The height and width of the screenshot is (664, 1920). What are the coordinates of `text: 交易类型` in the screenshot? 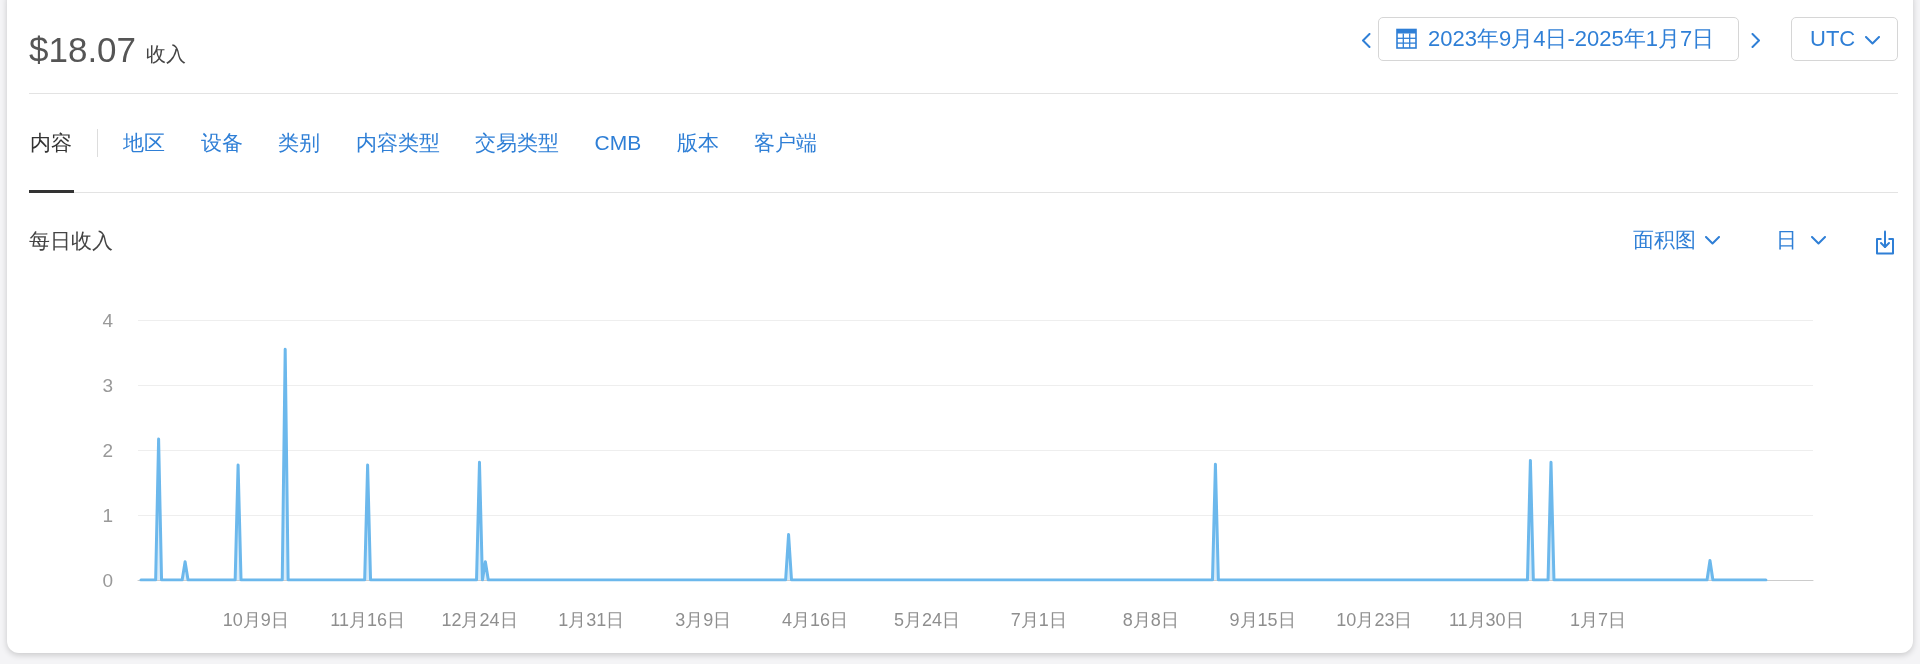 It's located at (517, 142).